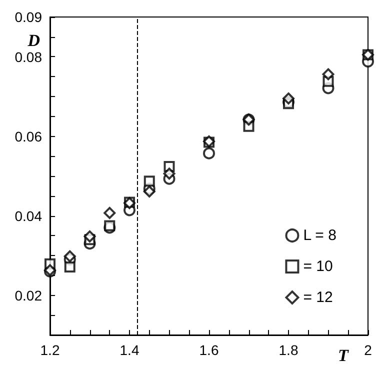 This screenshot has height=370, width=382. What do you see at coordinates (28, 17) in the screenshot?
I see `y-tick-label: 0.09` at bounding box center [28, 17].